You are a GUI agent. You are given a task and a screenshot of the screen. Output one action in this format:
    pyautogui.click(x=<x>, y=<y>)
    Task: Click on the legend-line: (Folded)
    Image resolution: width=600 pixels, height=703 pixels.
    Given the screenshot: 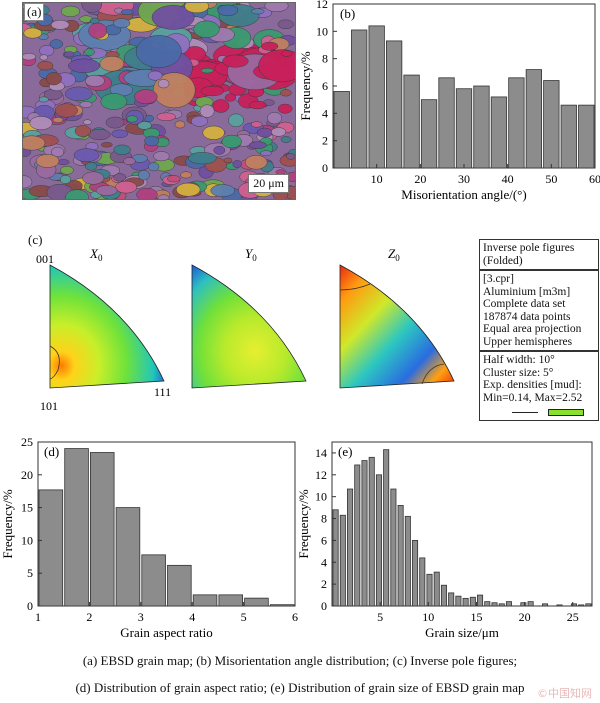 What is the action you would take?
    pyautogui.click(x=503, y=260)
    